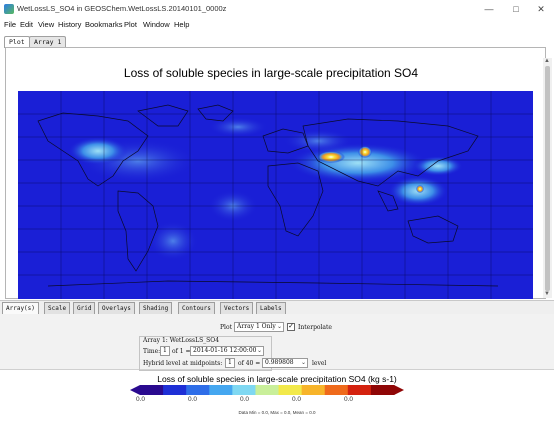  I want to click on time-label: Time:, so click(152, 351).